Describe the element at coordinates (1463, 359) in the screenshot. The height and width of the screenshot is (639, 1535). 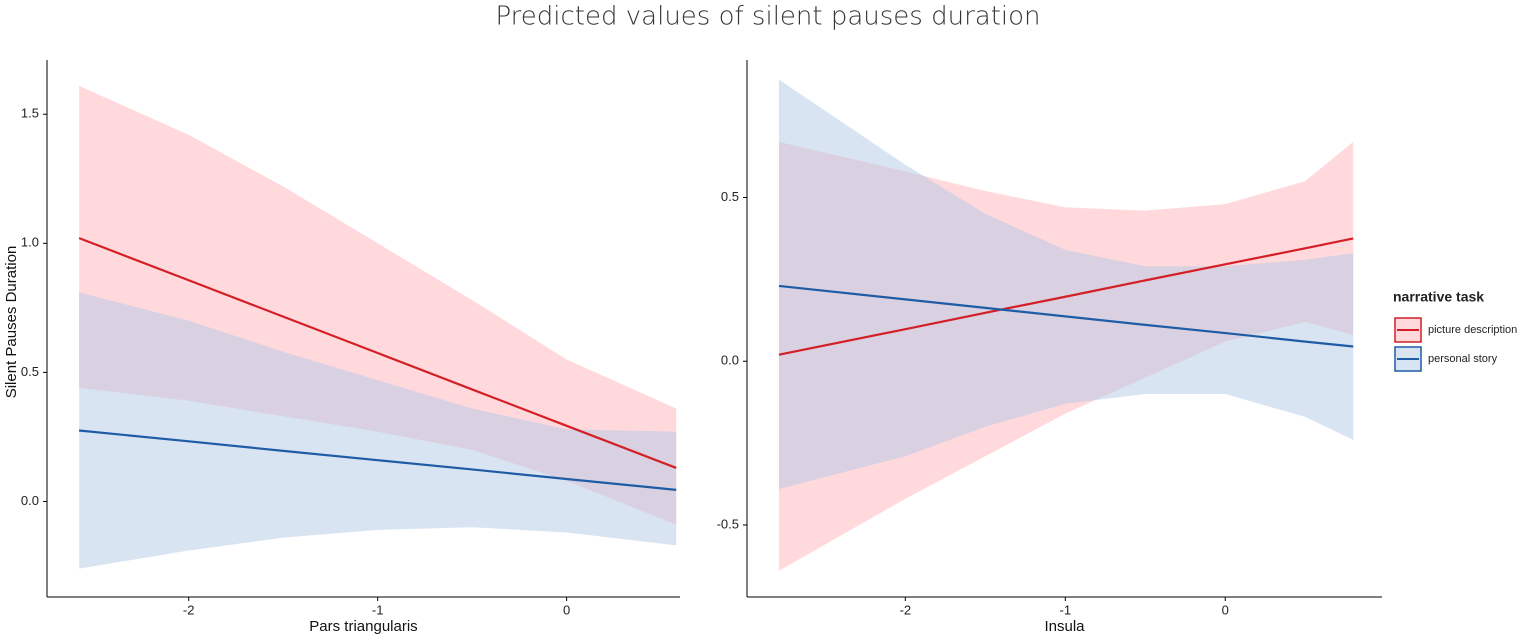
I see `legend-label: personal story` at that location.